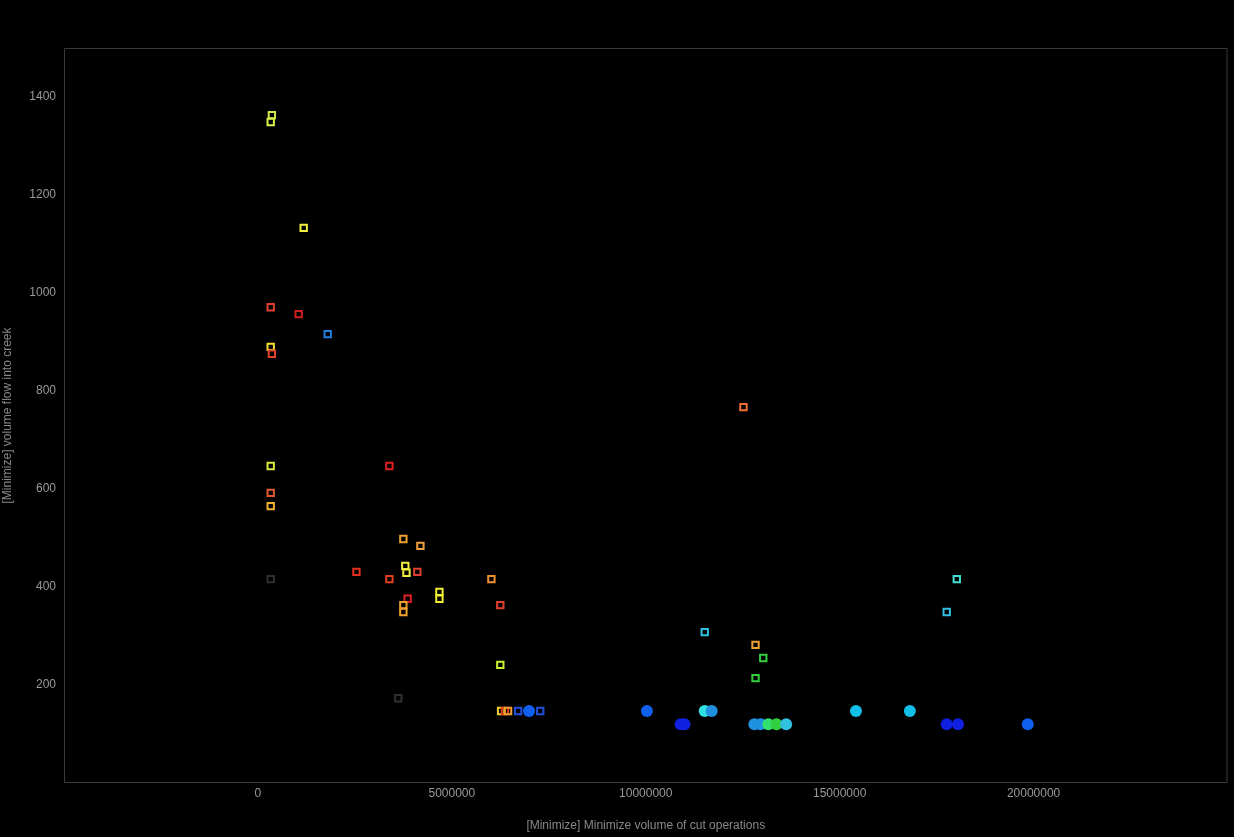 Image resolution: width=1234 pixels, height=837 pixels. Describe the element at coordinates (43, 292) in the screenshot. I see `y-tick-label: 1000` at that location.